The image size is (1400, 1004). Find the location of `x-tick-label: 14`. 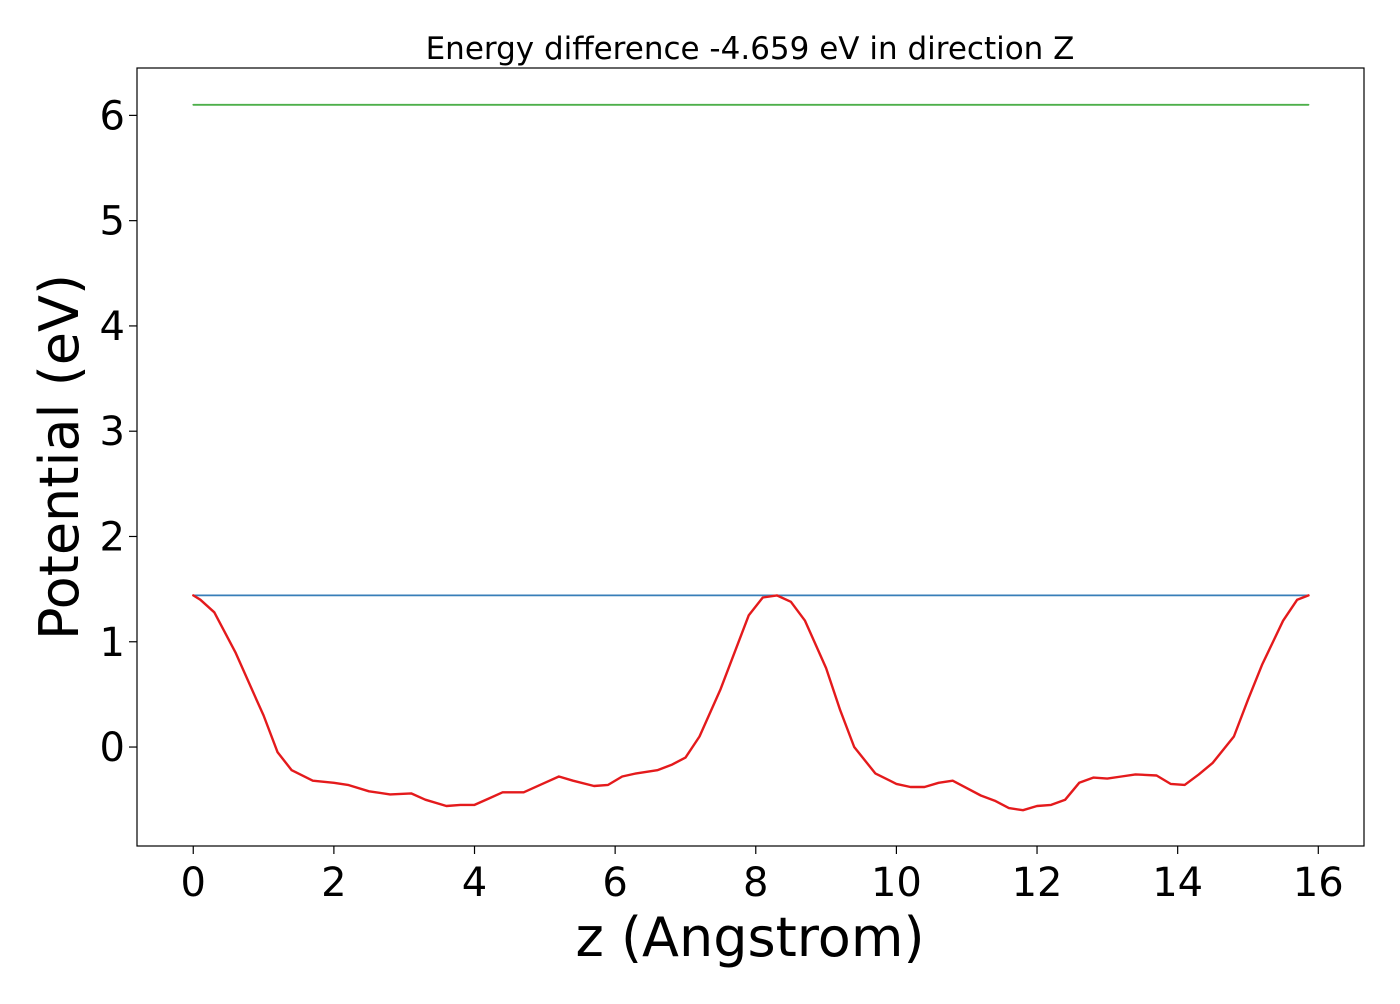

x-tick-label: 14 is located at coordinates (1177, 883).